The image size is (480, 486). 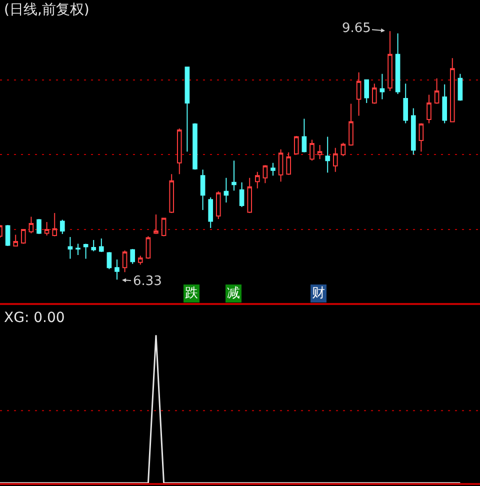 I want to click on text: 财, so click(x=318, y=293).